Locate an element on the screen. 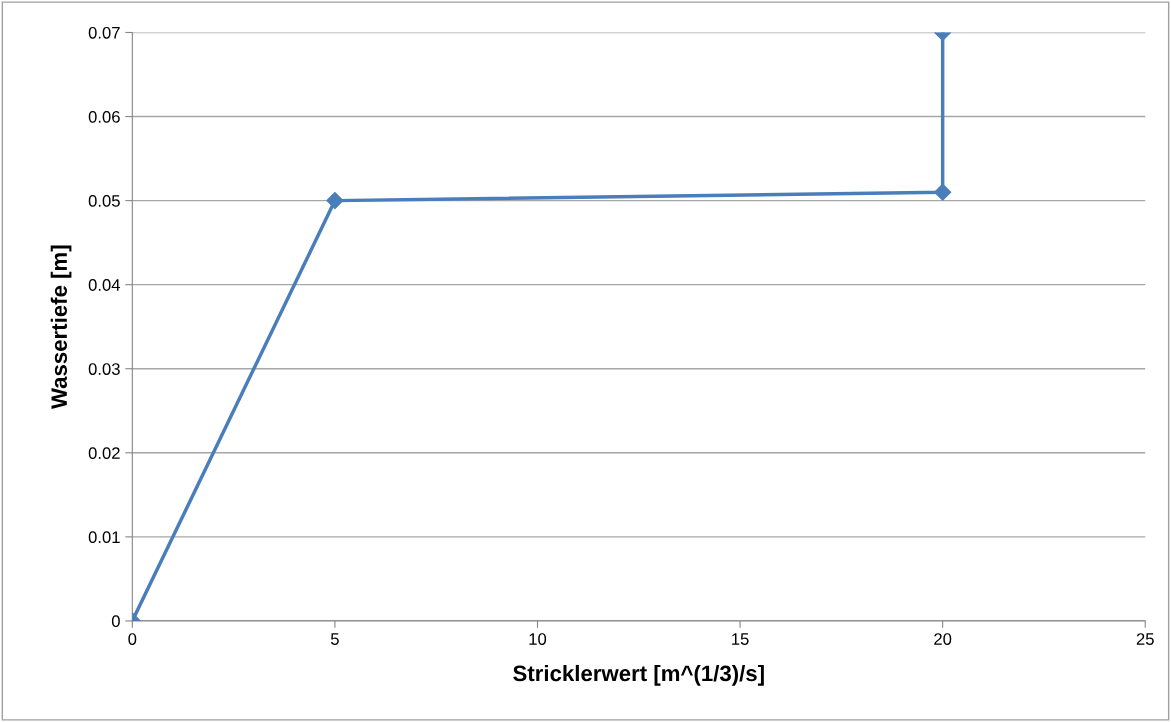 Image resolution: width=1171 pixels, height=722 pixels. x-tick-label: 15 is located at coordinates (740, 639).